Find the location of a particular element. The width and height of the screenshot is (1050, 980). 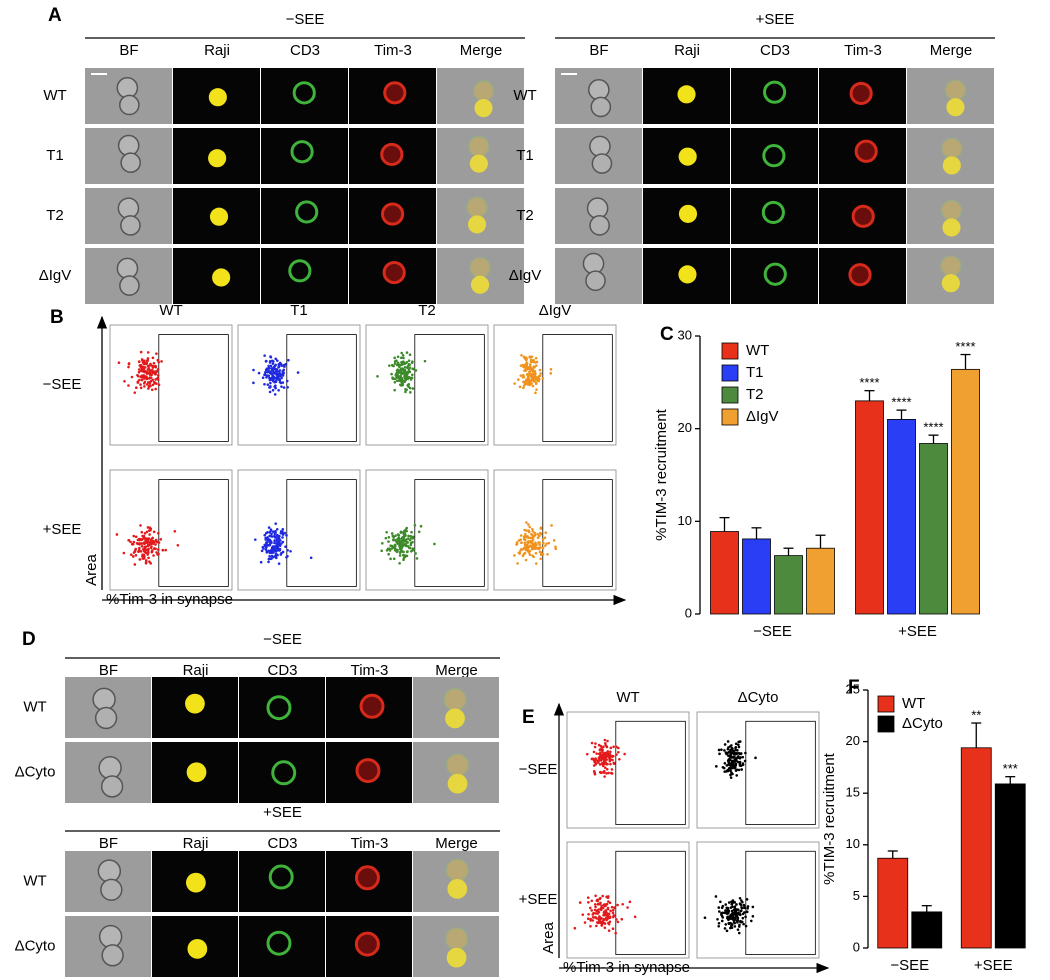

image-tile is located at coordinates (304, 216).